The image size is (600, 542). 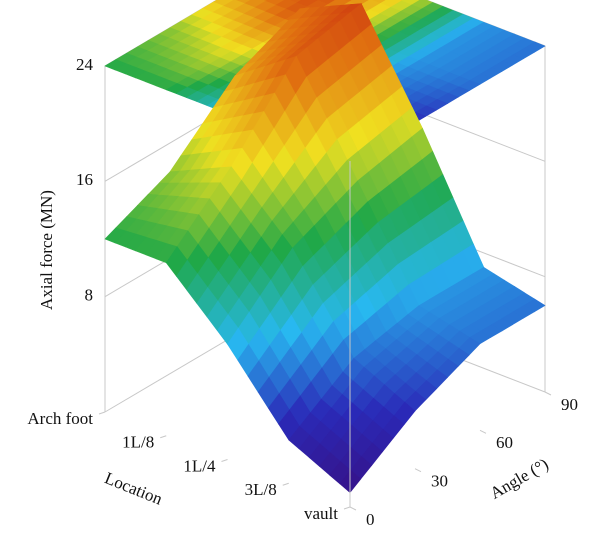 I want to click on z-tick-label: 16, so click(x=84, y=179).